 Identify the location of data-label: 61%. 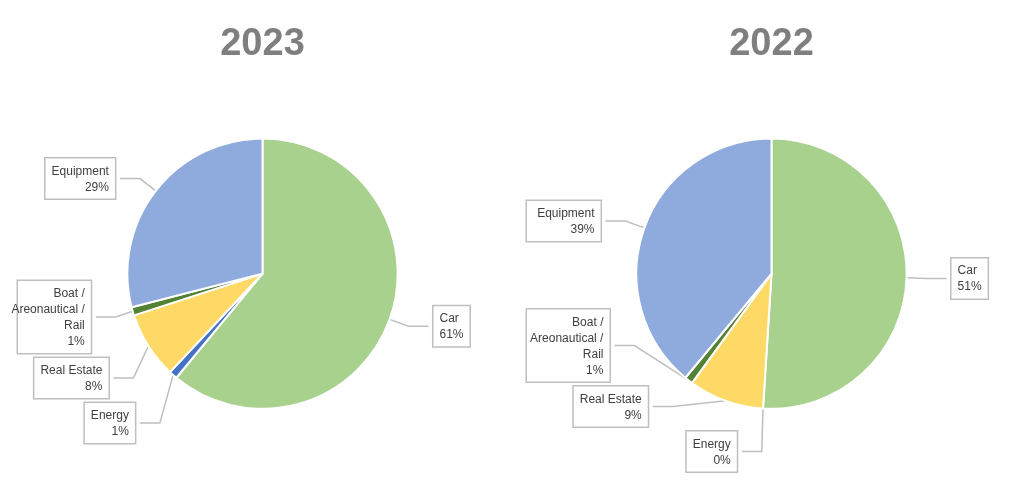
(451, 334).